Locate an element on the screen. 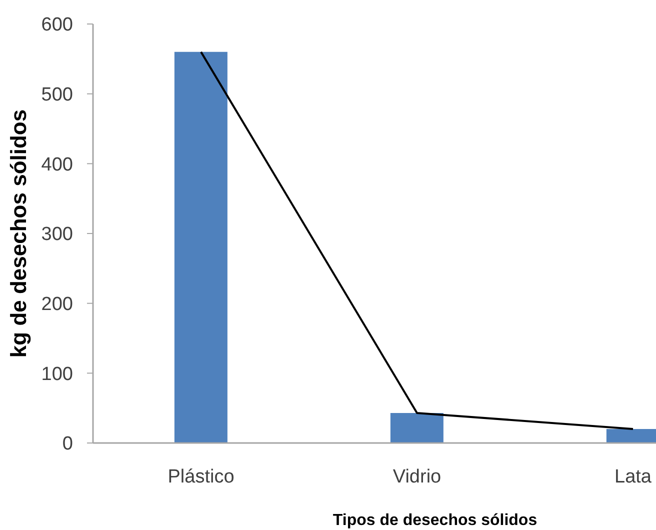 The width and height of the screenshot is (656, 530). y-tick-label: 600 is located at coordinates (57, 25).